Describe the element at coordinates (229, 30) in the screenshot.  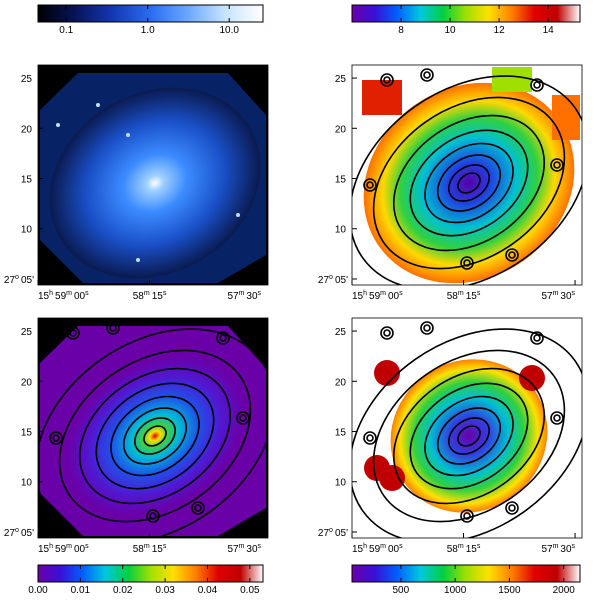
I see `colorbar-tick-label: 10.0` at that location.